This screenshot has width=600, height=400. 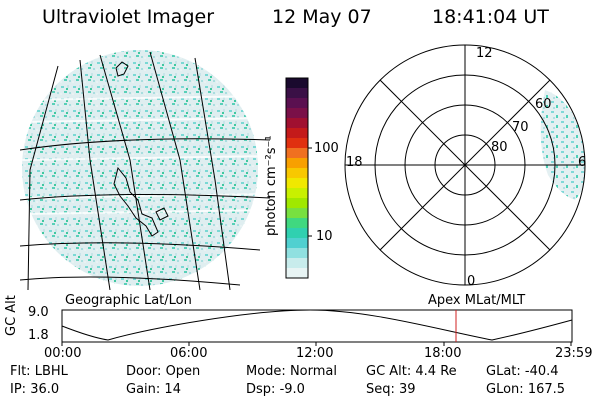 What do you see at coordinates (322, 17) in the screenshot?
I see `date-label: 12 May 07` at bounding box center [322, 17].